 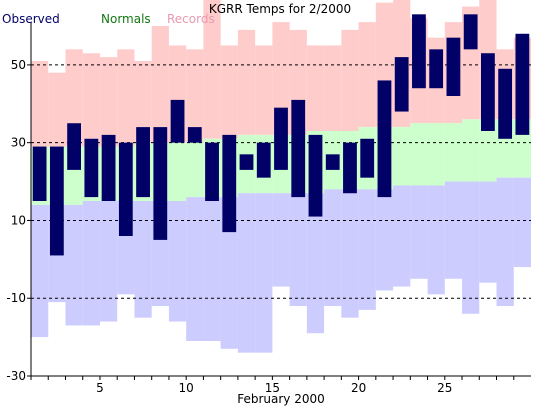 I want to click on y-tick-label: -10, so click(x=16, y=298).